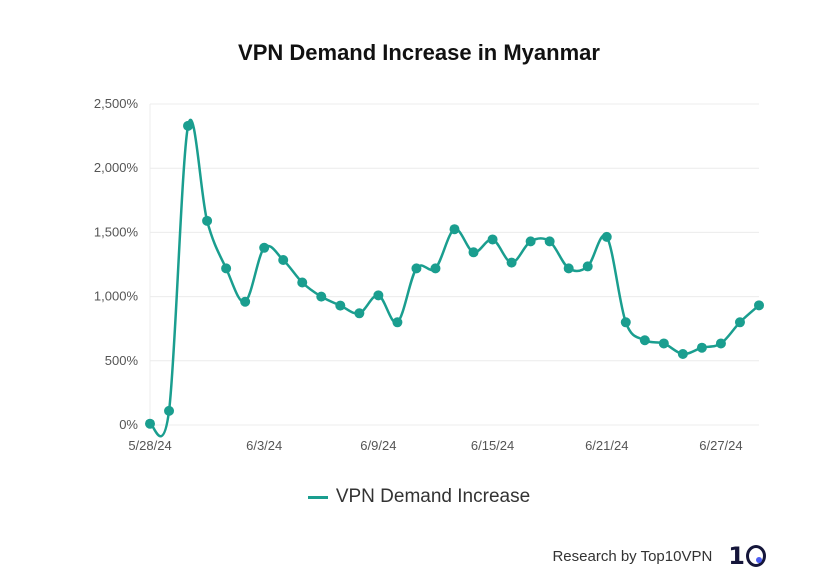 The image size is (838, 587). I want to click on data-point: 6/16/24: 1265%, so click(511, 262).